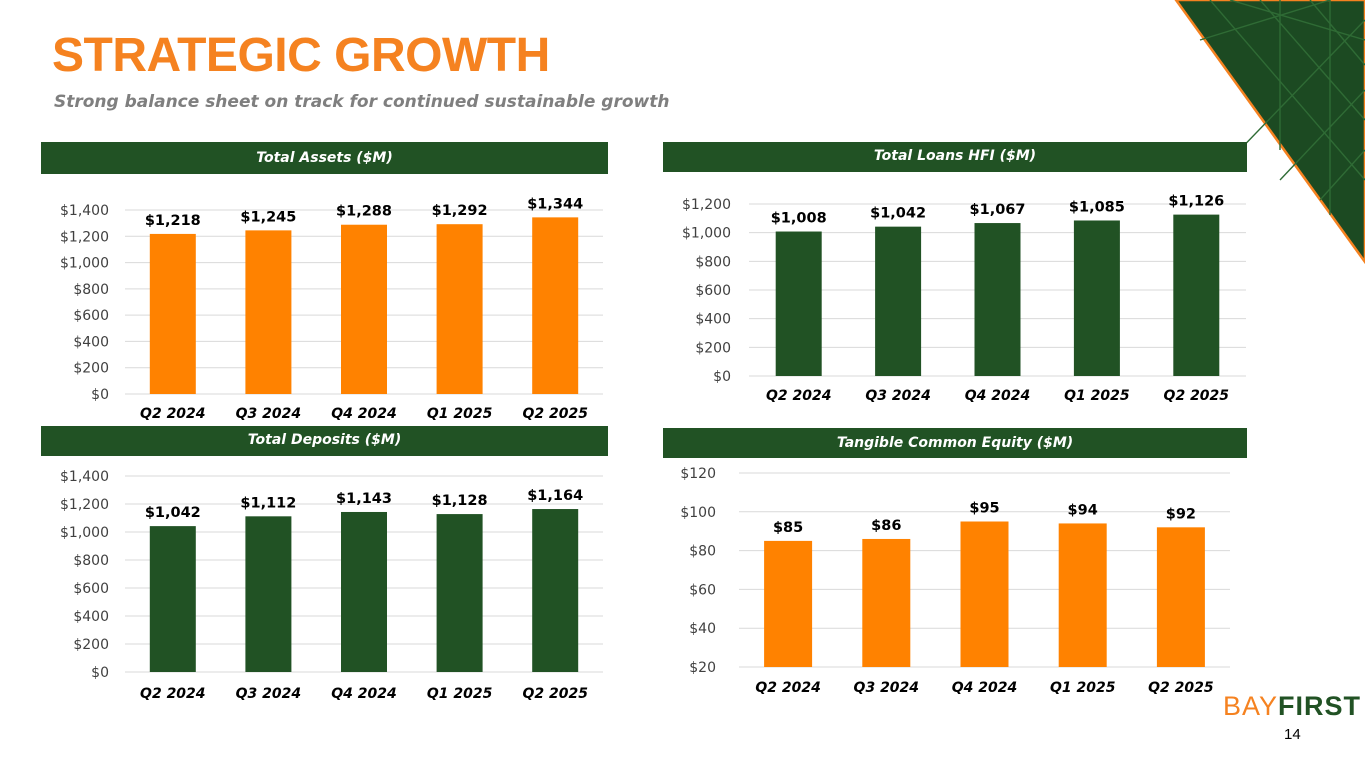  Describe the element at coordinates (955, 157) in the screenshot. I see `total-loans-header: Total Loans HFI ($M)` at that location.